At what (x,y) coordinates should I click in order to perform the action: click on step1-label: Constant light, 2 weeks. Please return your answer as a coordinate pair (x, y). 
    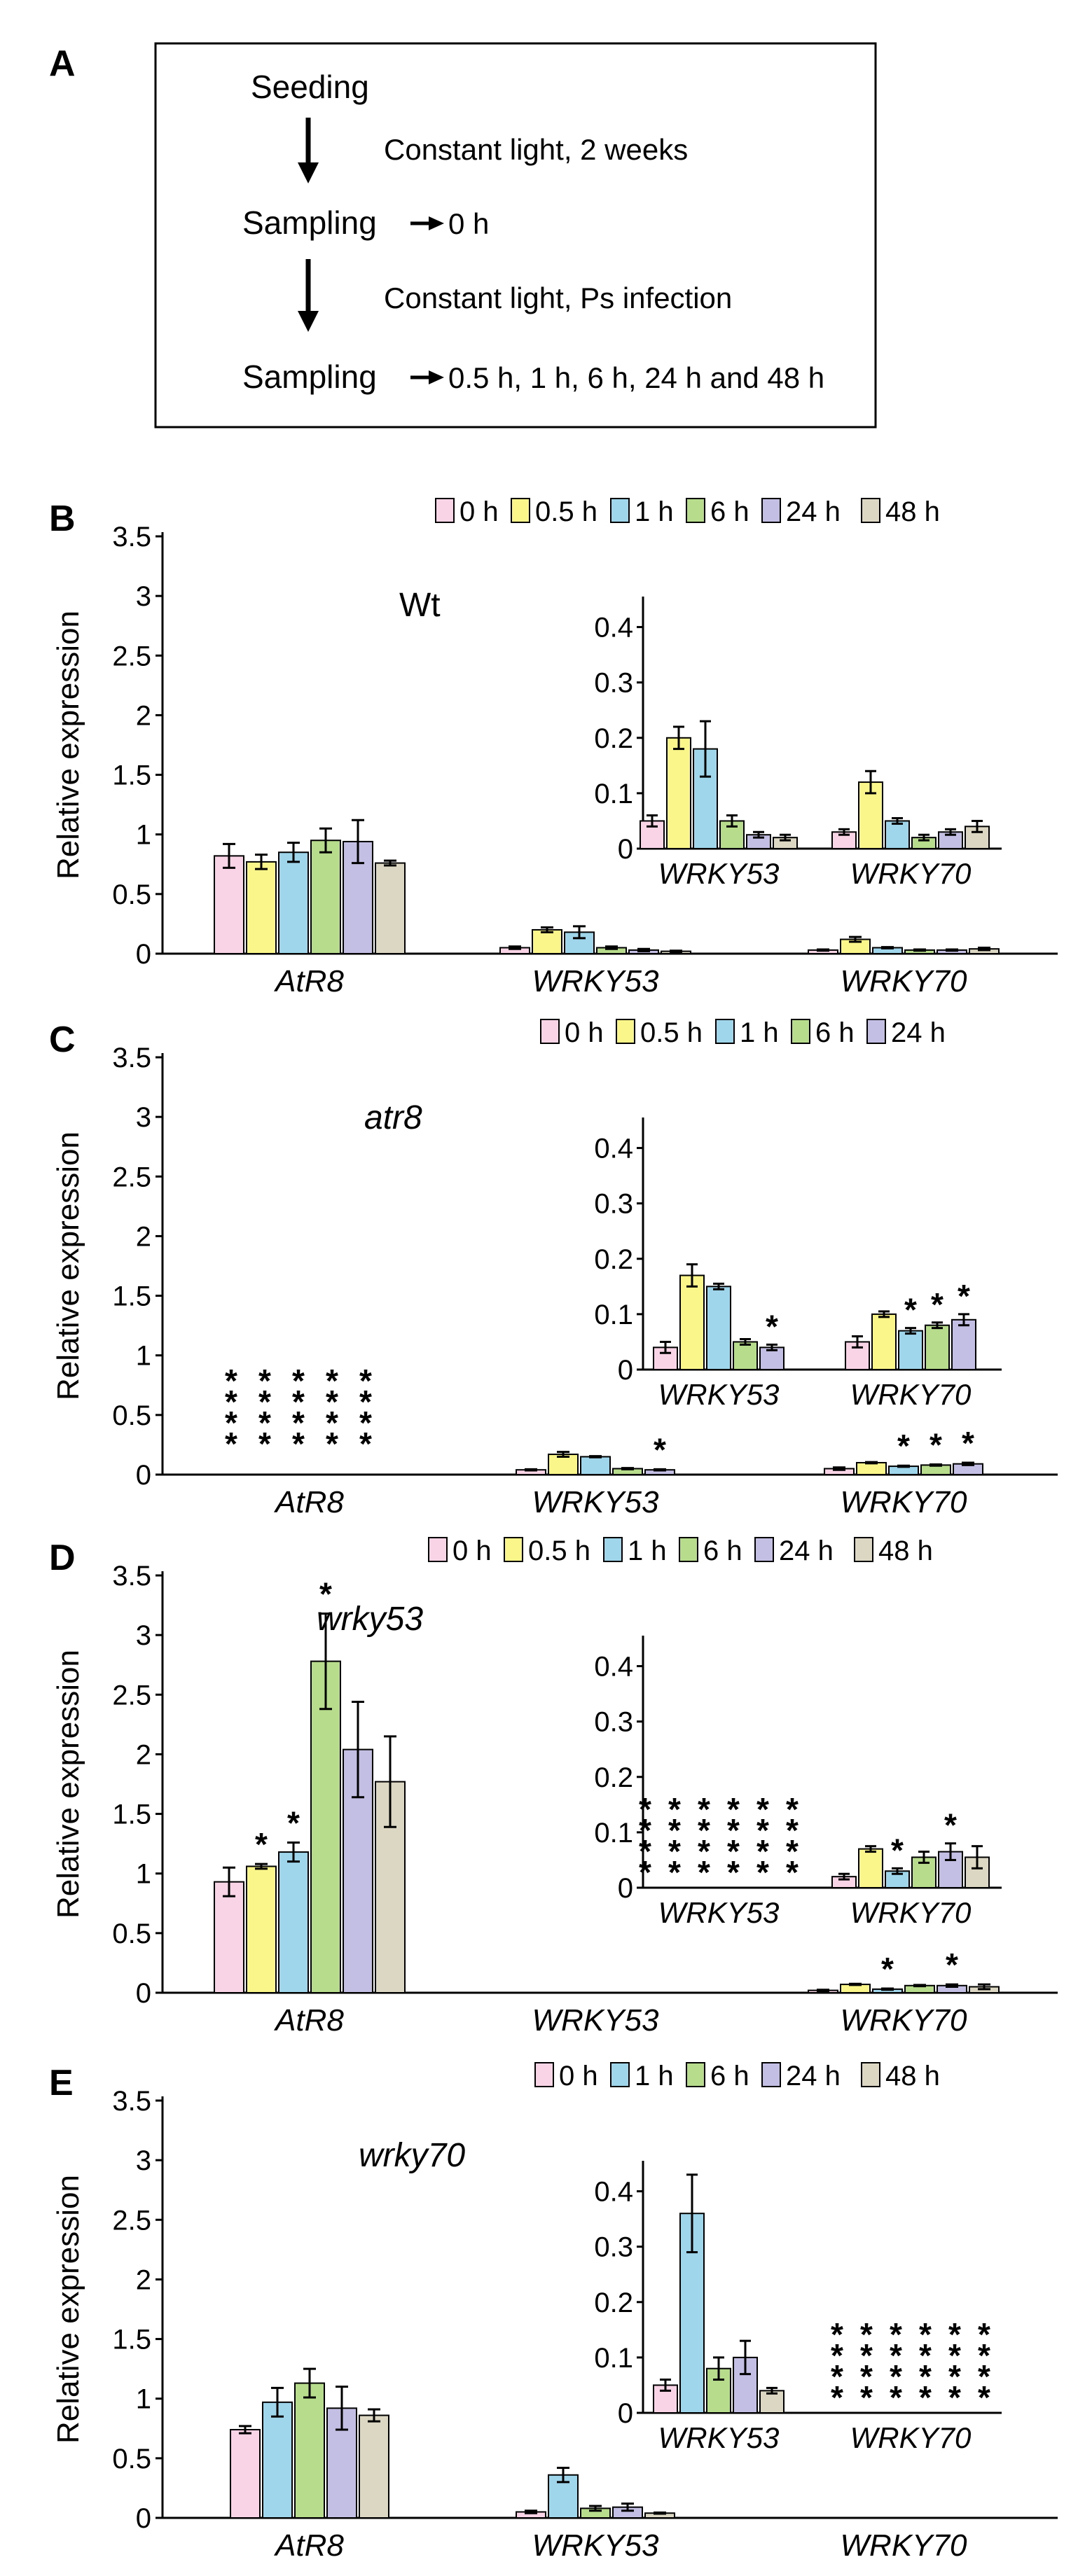
    Looking at the image, I should click on (536, 149).